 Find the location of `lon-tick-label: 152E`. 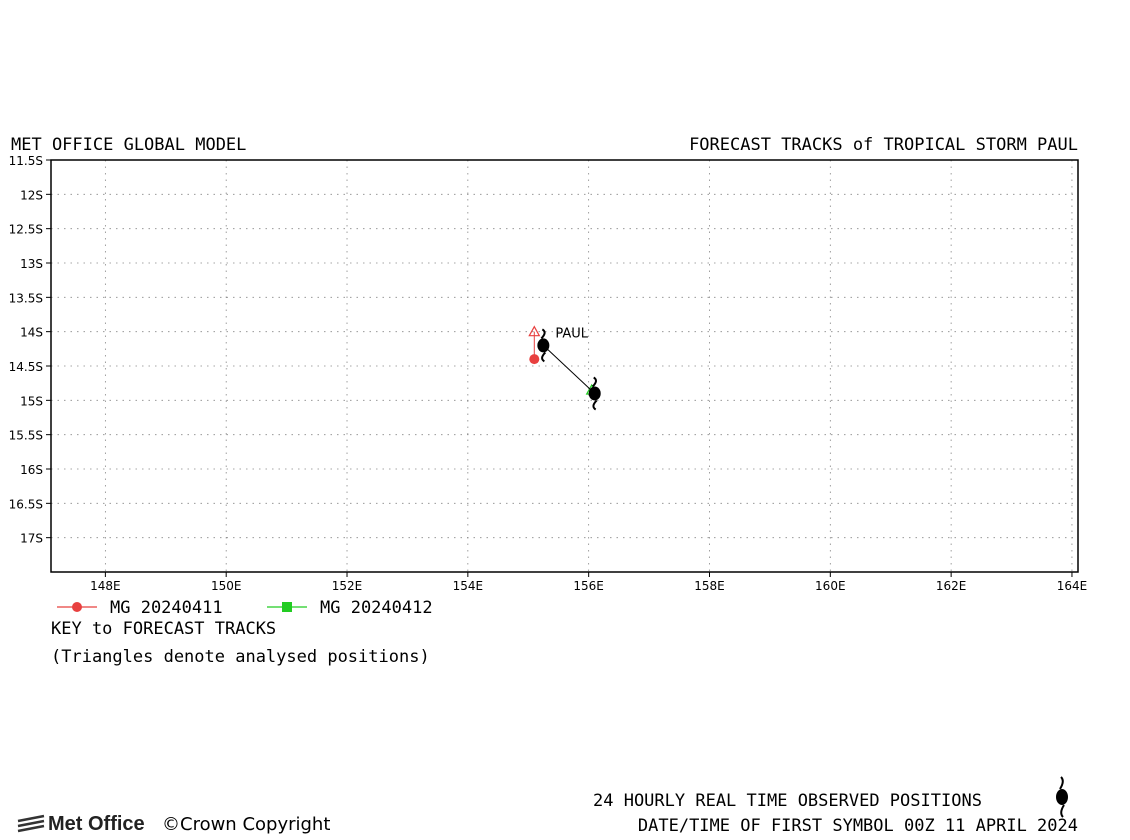

lon-tick-label: 152E is located at coordinates (347, 586).